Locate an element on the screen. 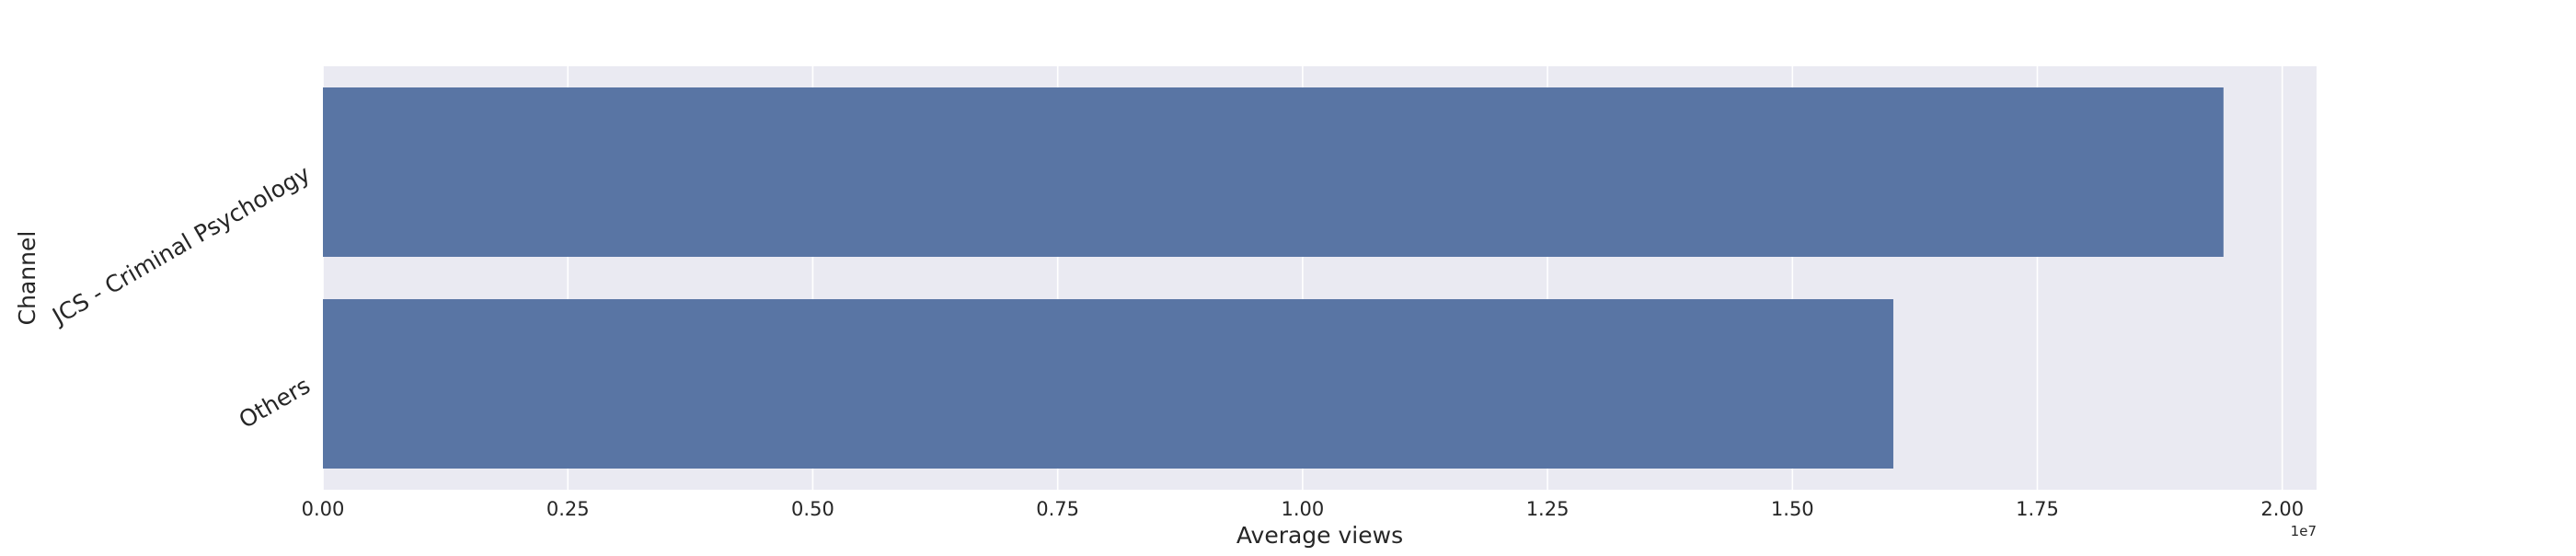  x-axis-ticks: 0.00 0.25 0.50 0.75 1.00 1.25 1.50 1.75 2.00 is located at coordinates (1303, 509).